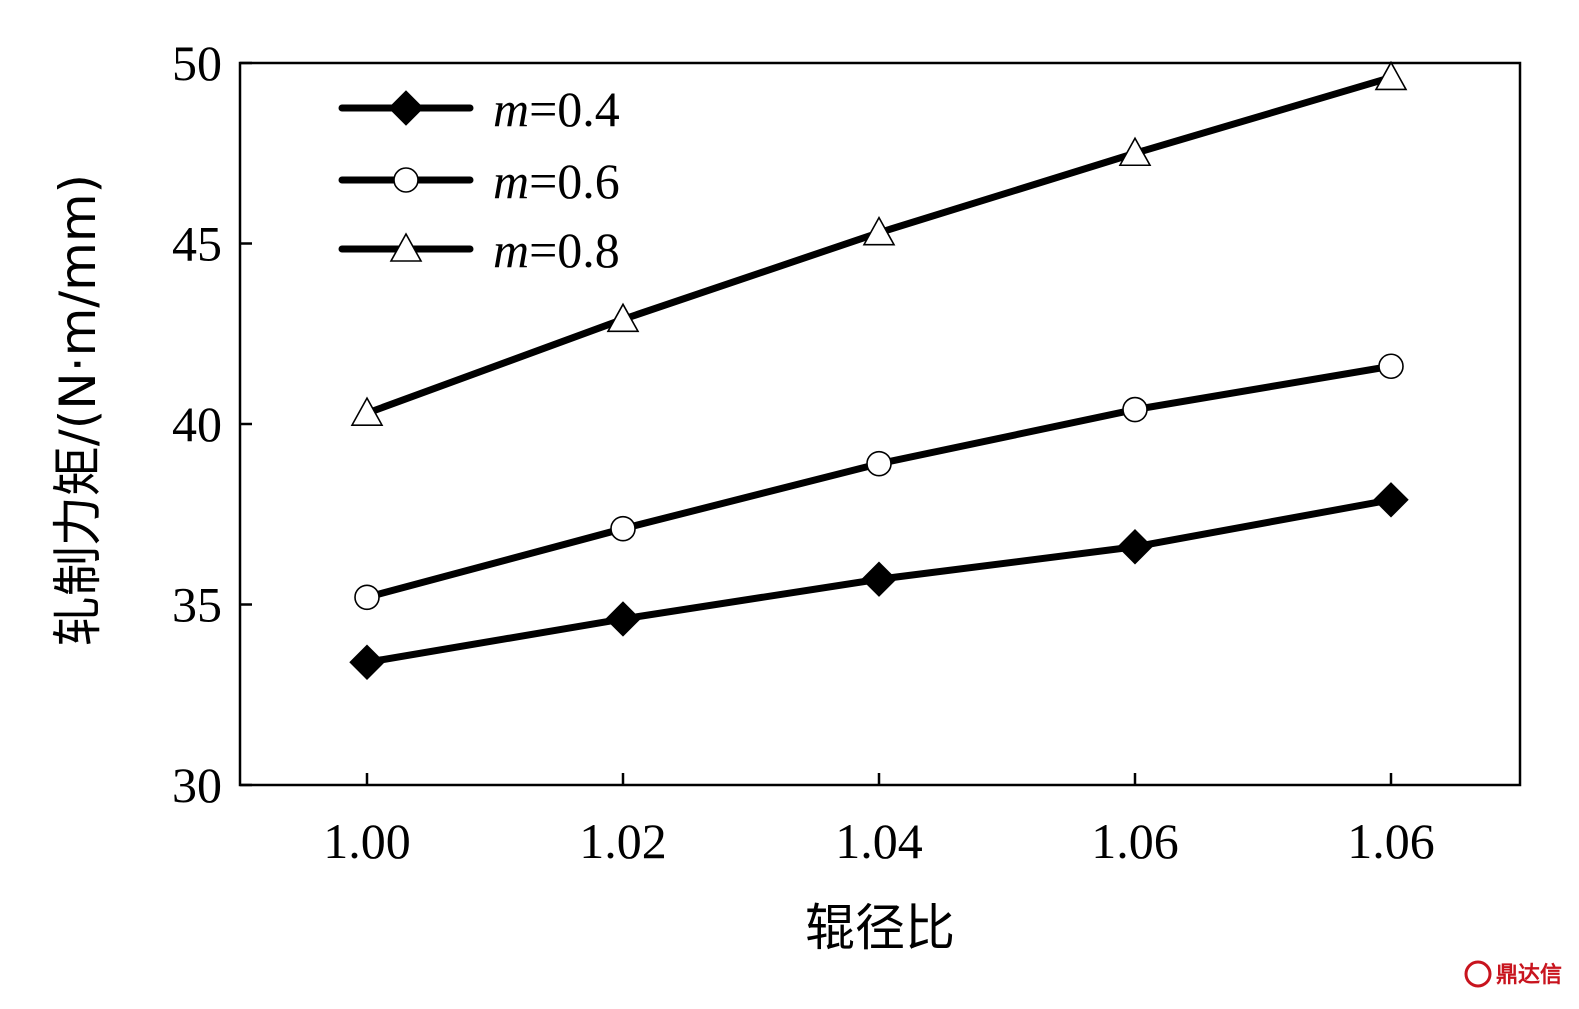  Describe the element at coordinates (367, 841) in the screenshot. I see `x-tick-label: 1.00` at that location.